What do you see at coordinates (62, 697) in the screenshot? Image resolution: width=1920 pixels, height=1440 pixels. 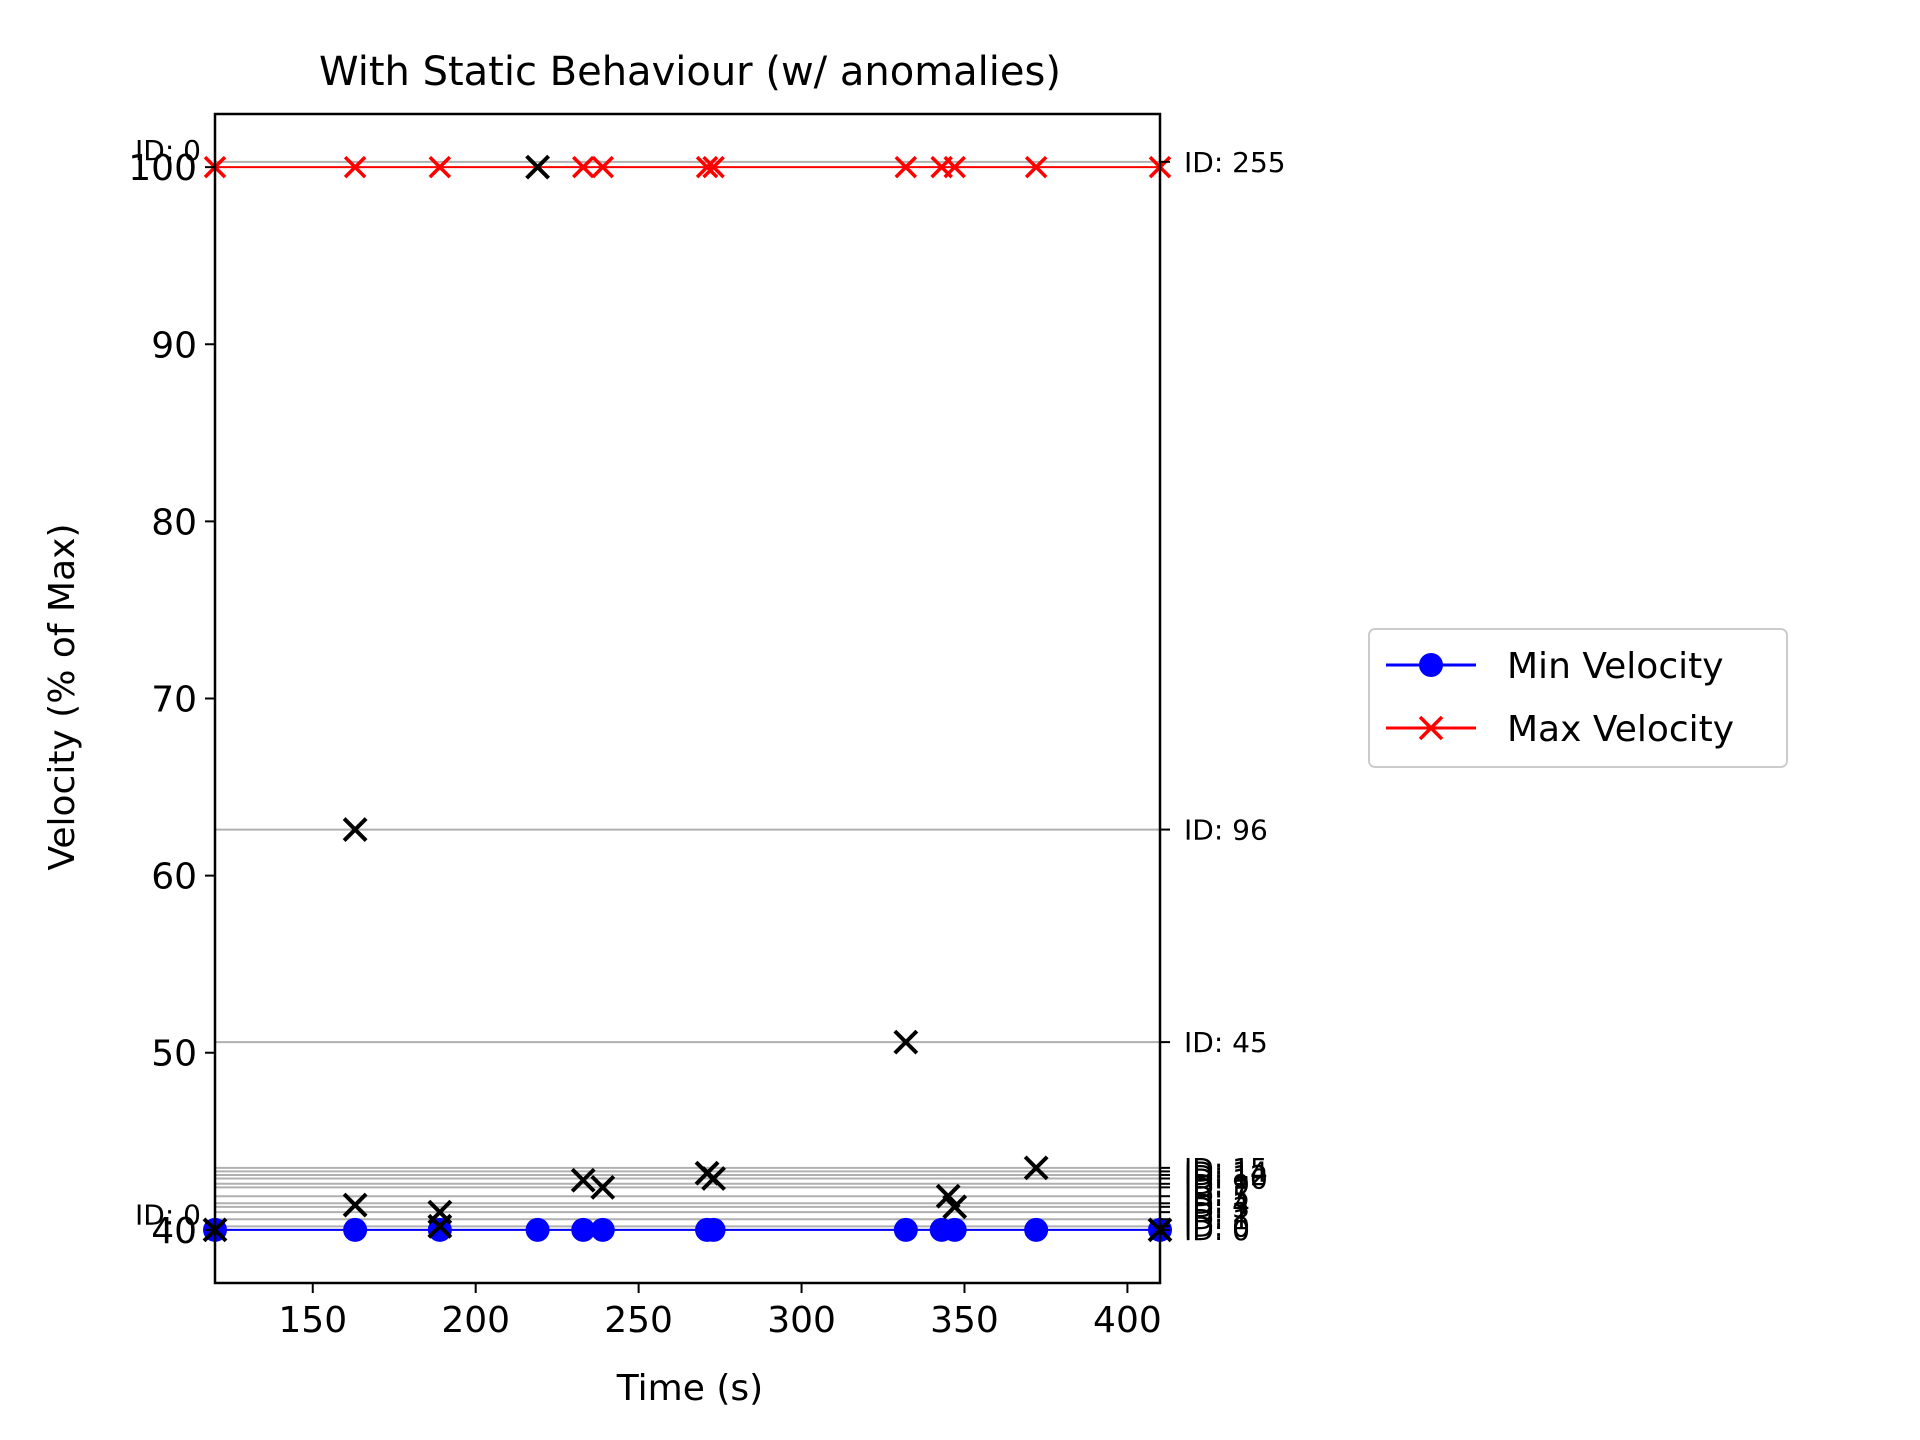 I see `y-axis-label: Velocity (% of Max)` at bounding box center [62, 697].